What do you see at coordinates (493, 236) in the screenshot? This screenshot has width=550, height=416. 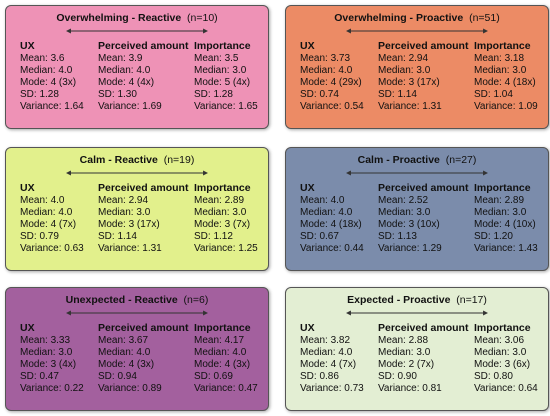 I see `metric-stat: SD: 1.20` at bounding box center [493, 236].